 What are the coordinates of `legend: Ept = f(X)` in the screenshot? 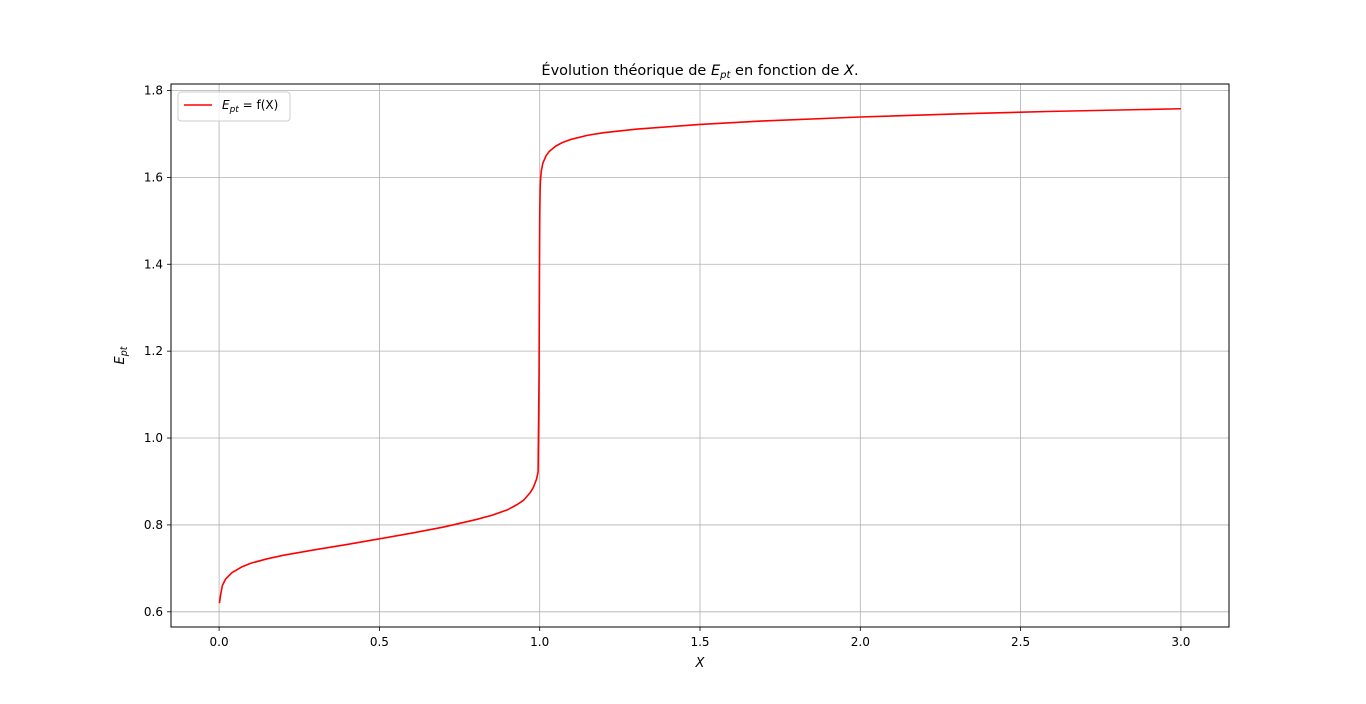 It's located at (234, 106).